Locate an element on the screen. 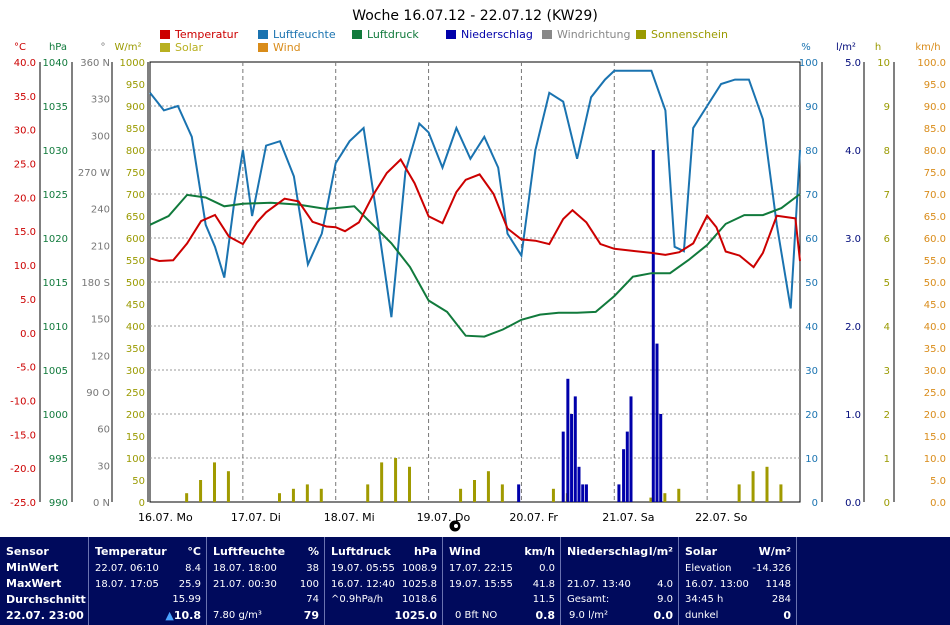  temp-avg-value: 15.99 is located at coordinates (186, 599).